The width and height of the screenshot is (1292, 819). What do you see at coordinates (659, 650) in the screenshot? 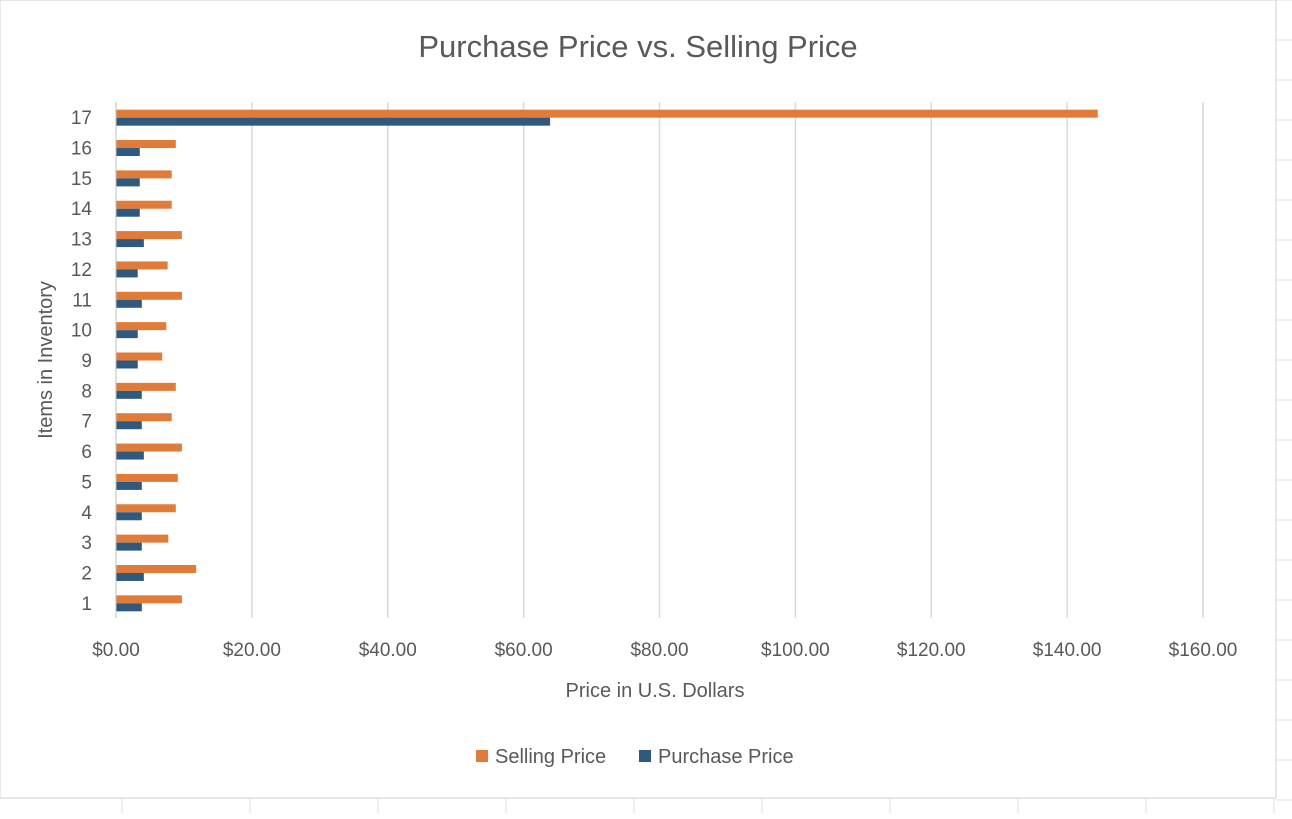
I see `x-tick-label: $80.00` at bounding box center [659, 650].